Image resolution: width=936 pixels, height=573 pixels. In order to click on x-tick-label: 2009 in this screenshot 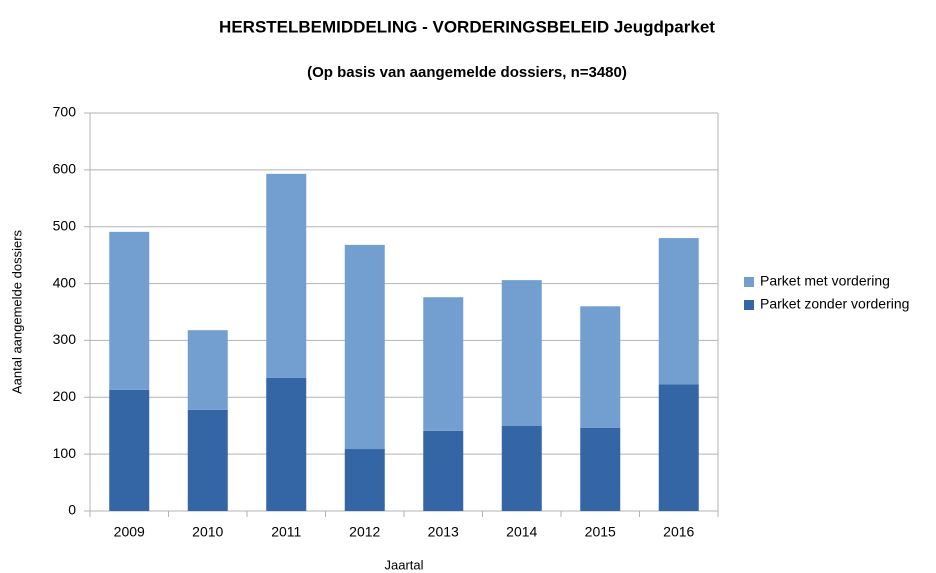, I will do `click(129, 532)`.